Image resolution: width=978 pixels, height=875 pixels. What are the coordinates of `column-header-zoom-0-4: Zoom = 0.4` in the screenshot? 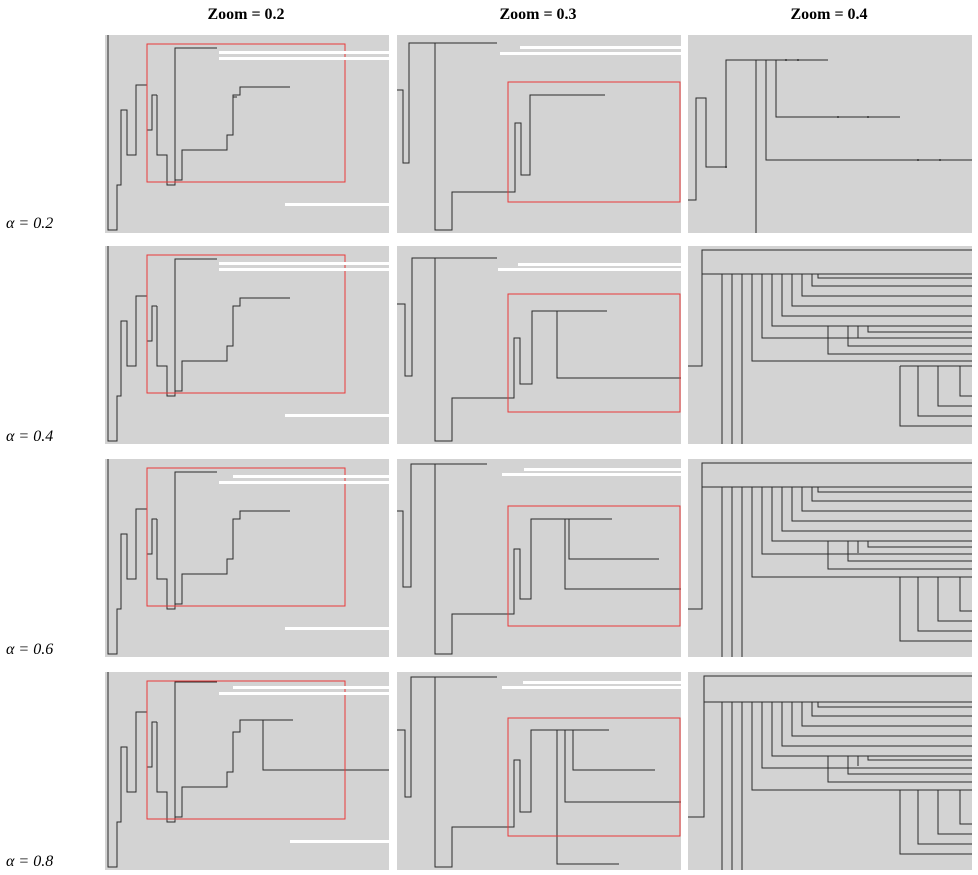 It's located at (829, 14).